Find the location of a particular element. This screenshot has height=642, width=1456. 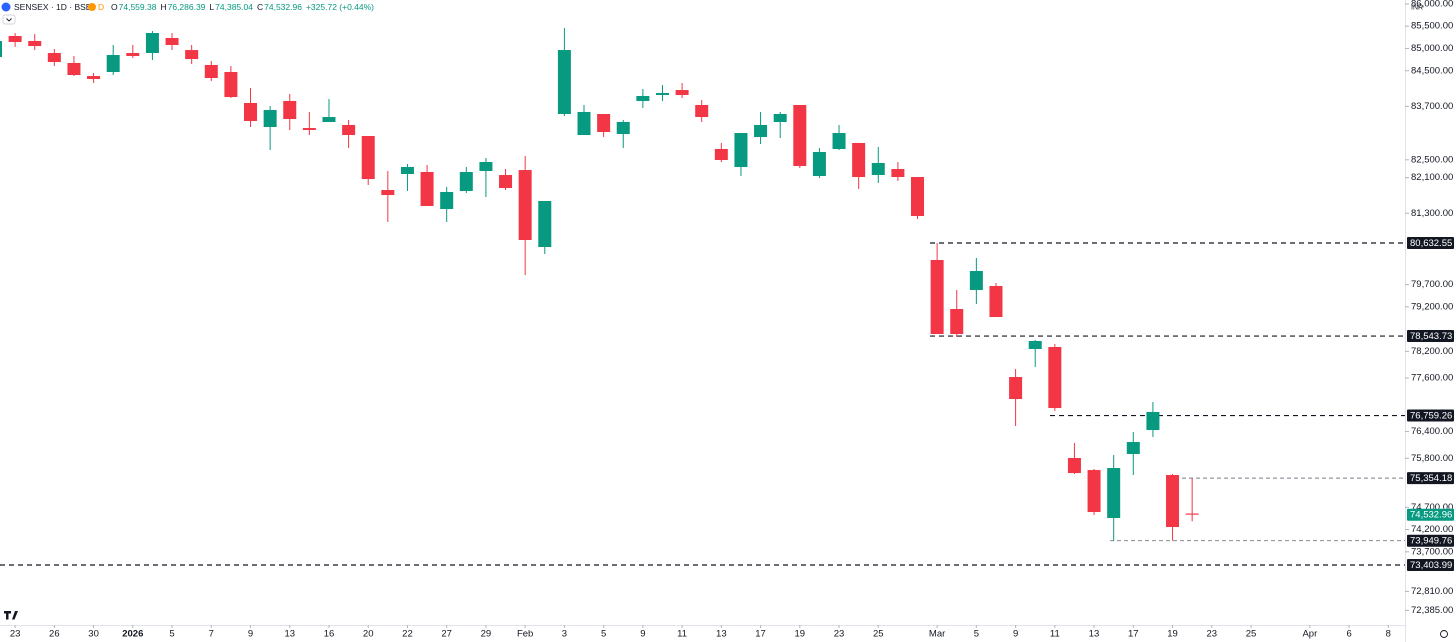

x-tick-label: 11 is located at coordinates (1055, 634).